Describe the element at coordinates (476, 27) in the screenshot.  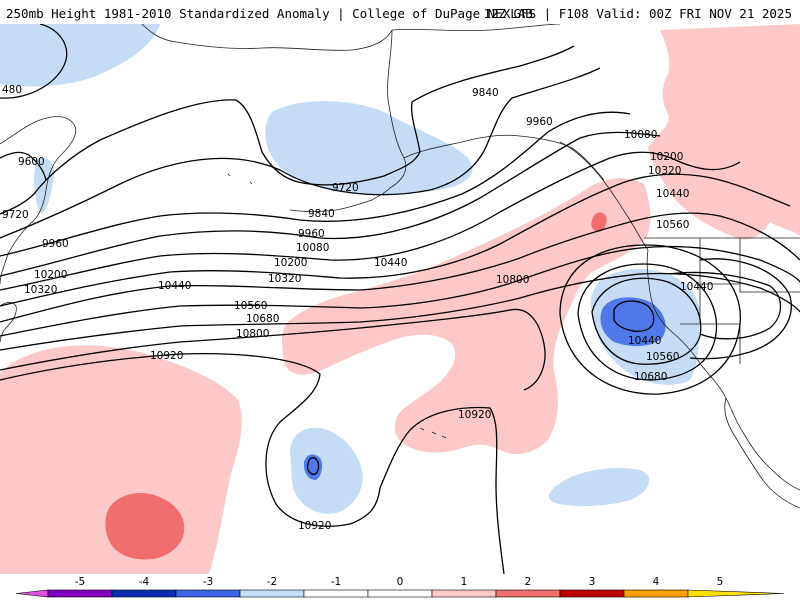
I see `coastline-alaska-north` at that location.